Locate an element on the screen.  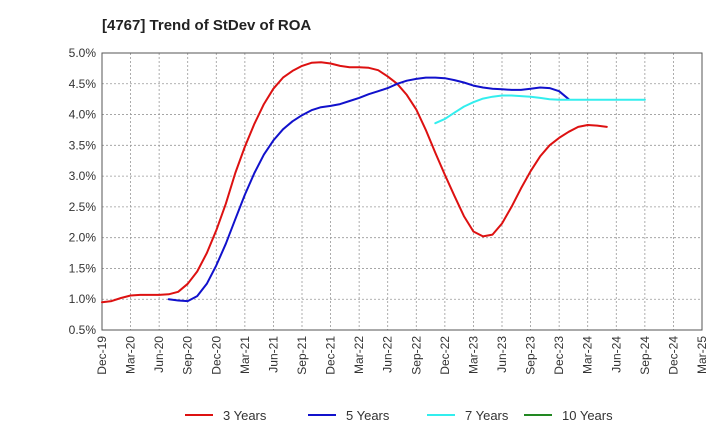
x-tick-label: Jun-24 is located at coordinates (616, 354).